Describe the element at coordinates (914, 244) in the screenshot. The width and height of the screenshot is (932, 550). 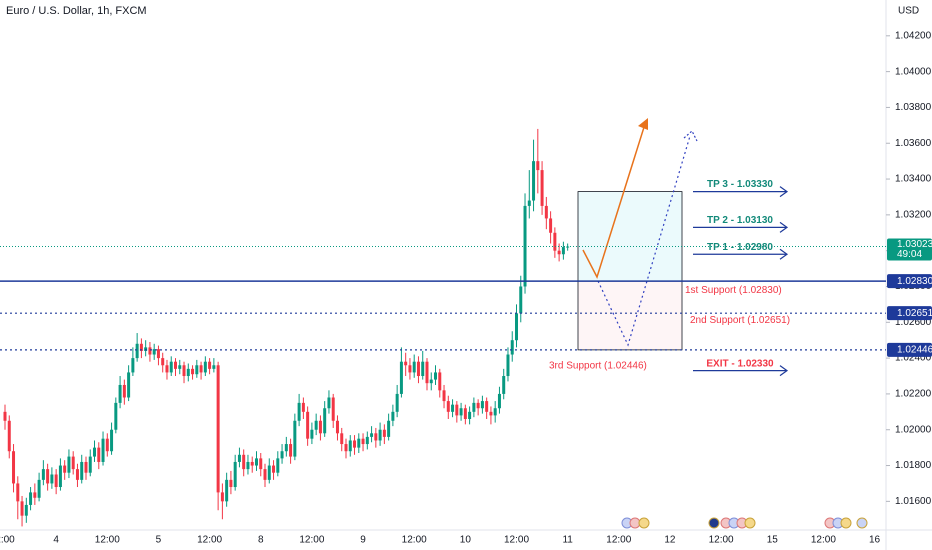
I see `last-price-label: 1.03023` at that location.